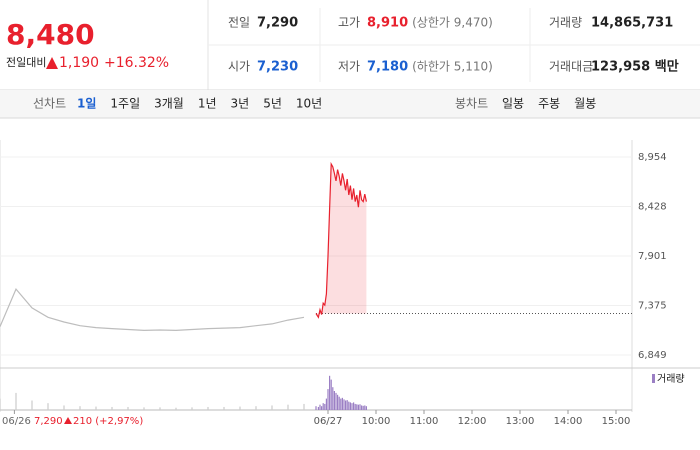  I want to click on volume-legend-swatch, so click(653, 378).